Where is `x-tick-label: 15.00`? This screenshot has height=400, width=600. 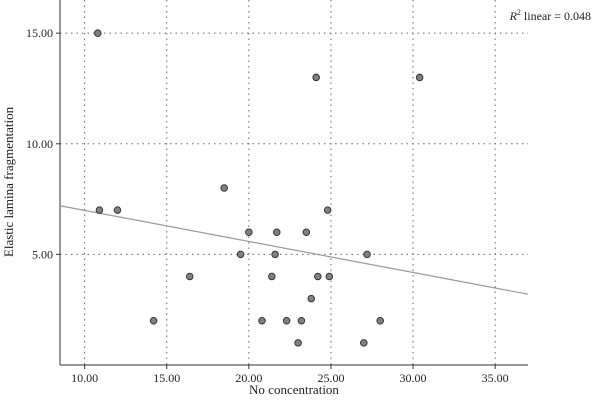
x-tick-label: 15.00 is located at coordinates (166, 378).